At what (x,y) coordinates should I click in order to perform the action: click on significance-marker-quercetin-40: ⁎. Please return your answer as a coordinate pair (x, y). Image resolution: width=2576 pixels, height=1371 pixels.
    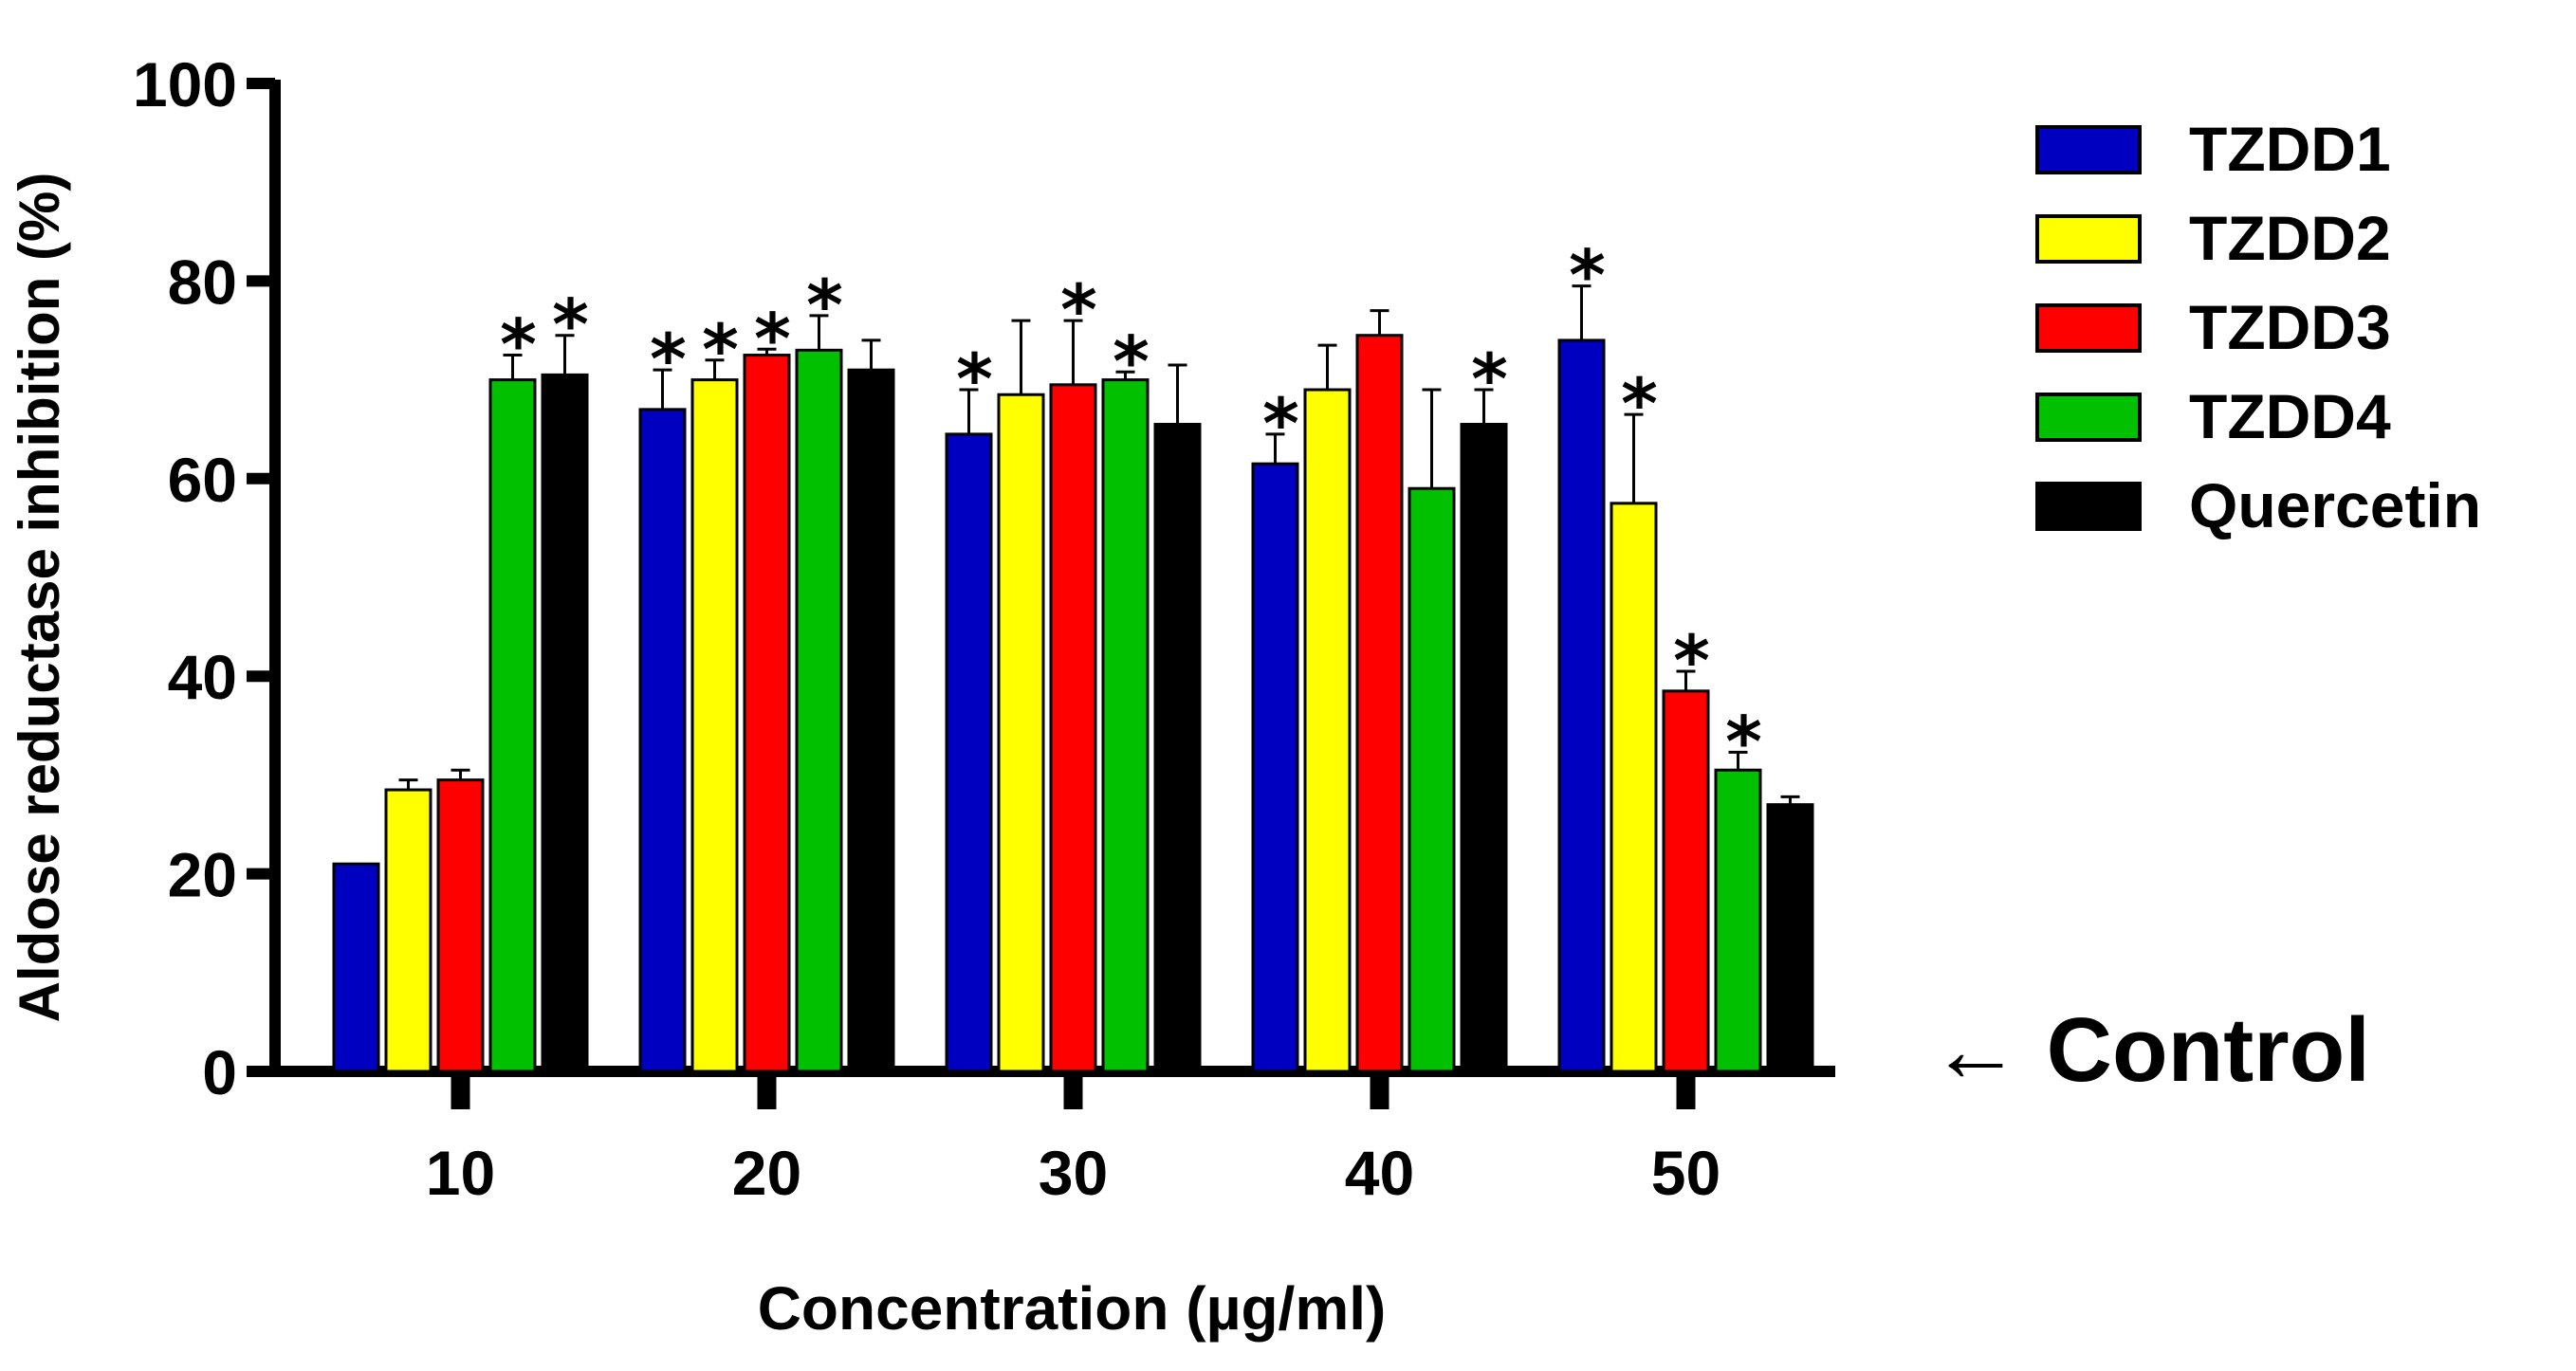
    Looking at the image, I should click on (1489, 359).